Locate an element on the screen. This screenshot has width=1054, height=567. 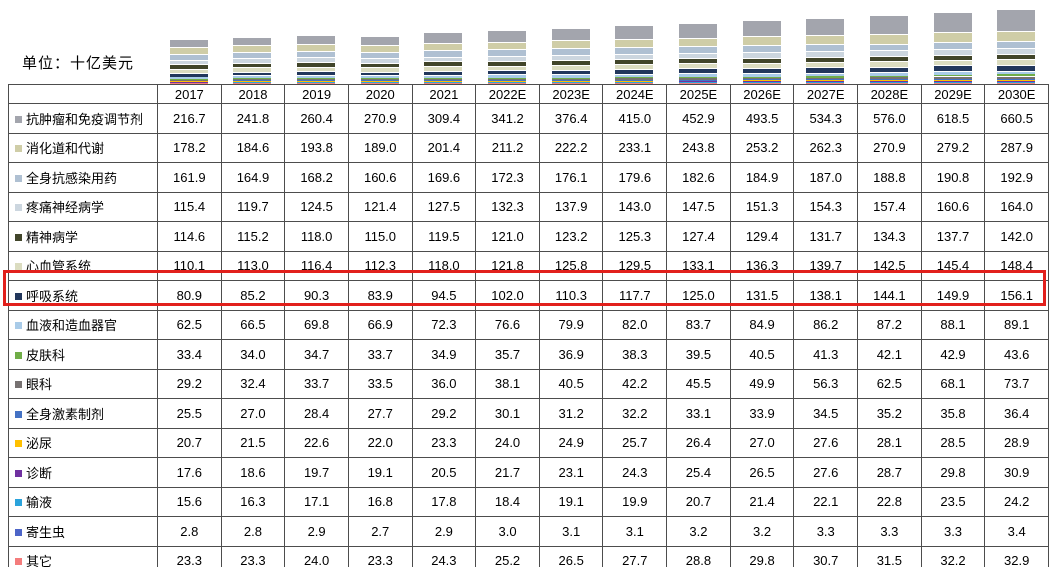
value-cell: 32.2 is located at coordinates (953, 556).